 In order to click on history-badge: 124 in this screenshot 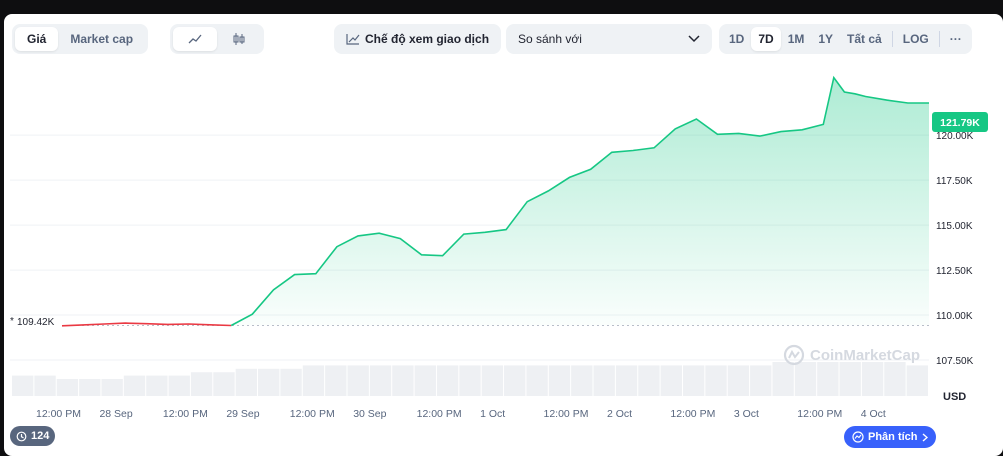, I will do `click(33, 436)`.